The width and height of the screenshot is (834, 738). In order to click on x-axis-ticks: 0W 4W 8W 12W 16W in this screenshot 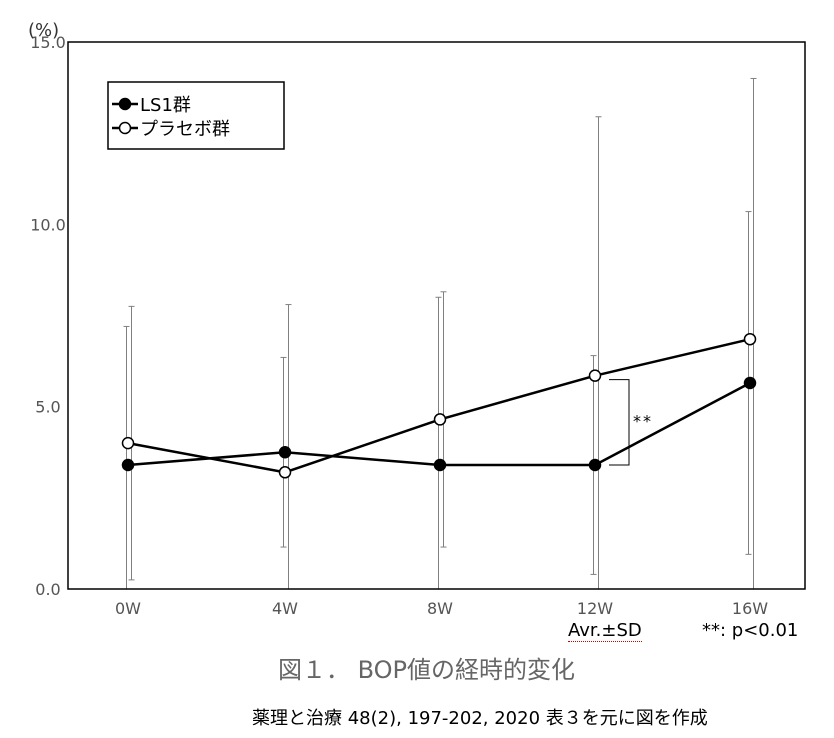, I will do `click(441, 608)`.